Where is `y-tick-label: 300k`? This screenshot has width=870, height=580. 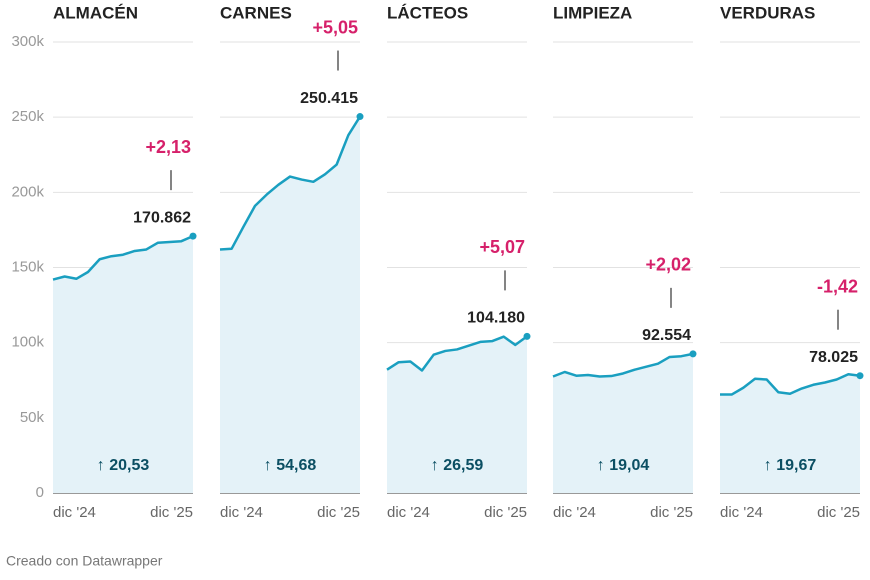
y-tick-label: 300k is located at coordinates (27, 41).